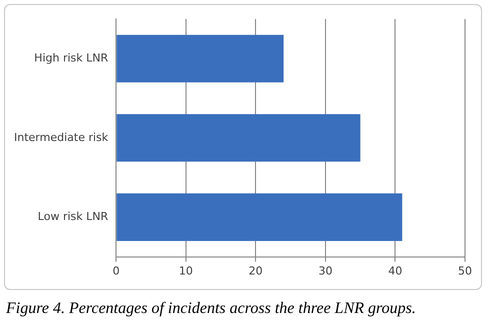  Describe the element at coordinates (211, 309) in the screenshot. I see `caption: Figure 4. Percentages of incidents across the three LNR groups.` at that location.